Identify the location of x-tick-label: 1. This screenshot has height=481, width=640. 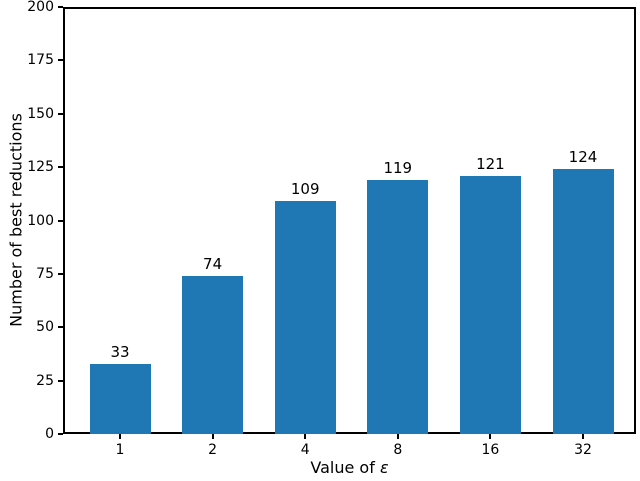
(120, 450).